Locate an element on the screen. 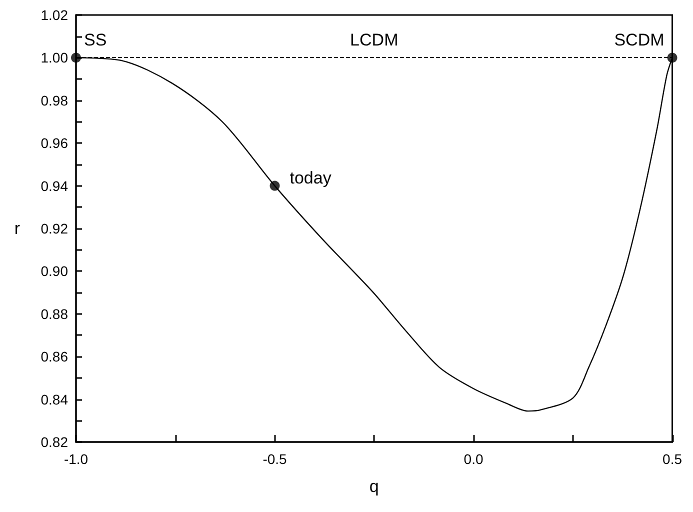  y-tick-label: 0.82 is located at coordinates (54, 442).